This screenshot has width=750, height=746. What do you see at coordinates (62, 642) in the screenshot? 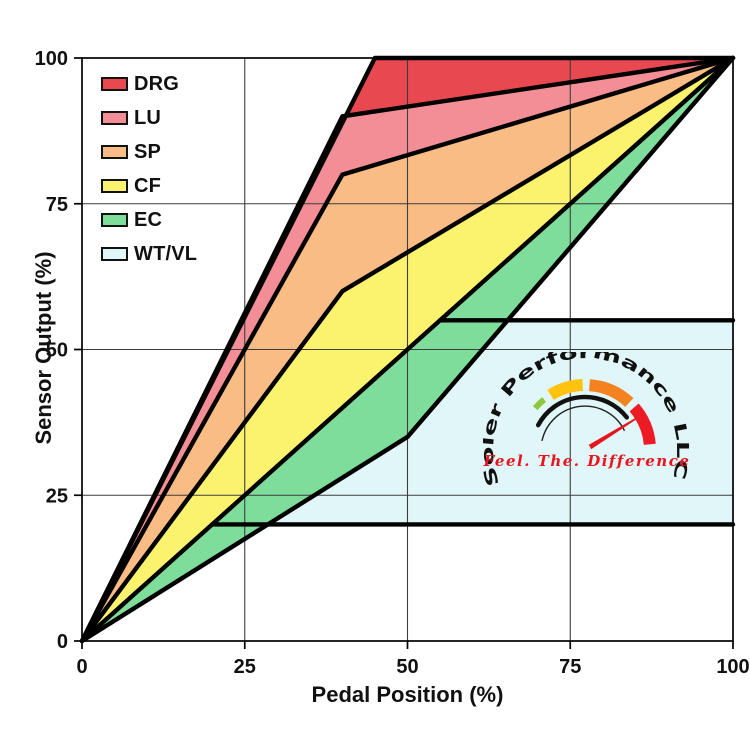
I see `y-tick-label: 0` at bounding box center [62, 642].